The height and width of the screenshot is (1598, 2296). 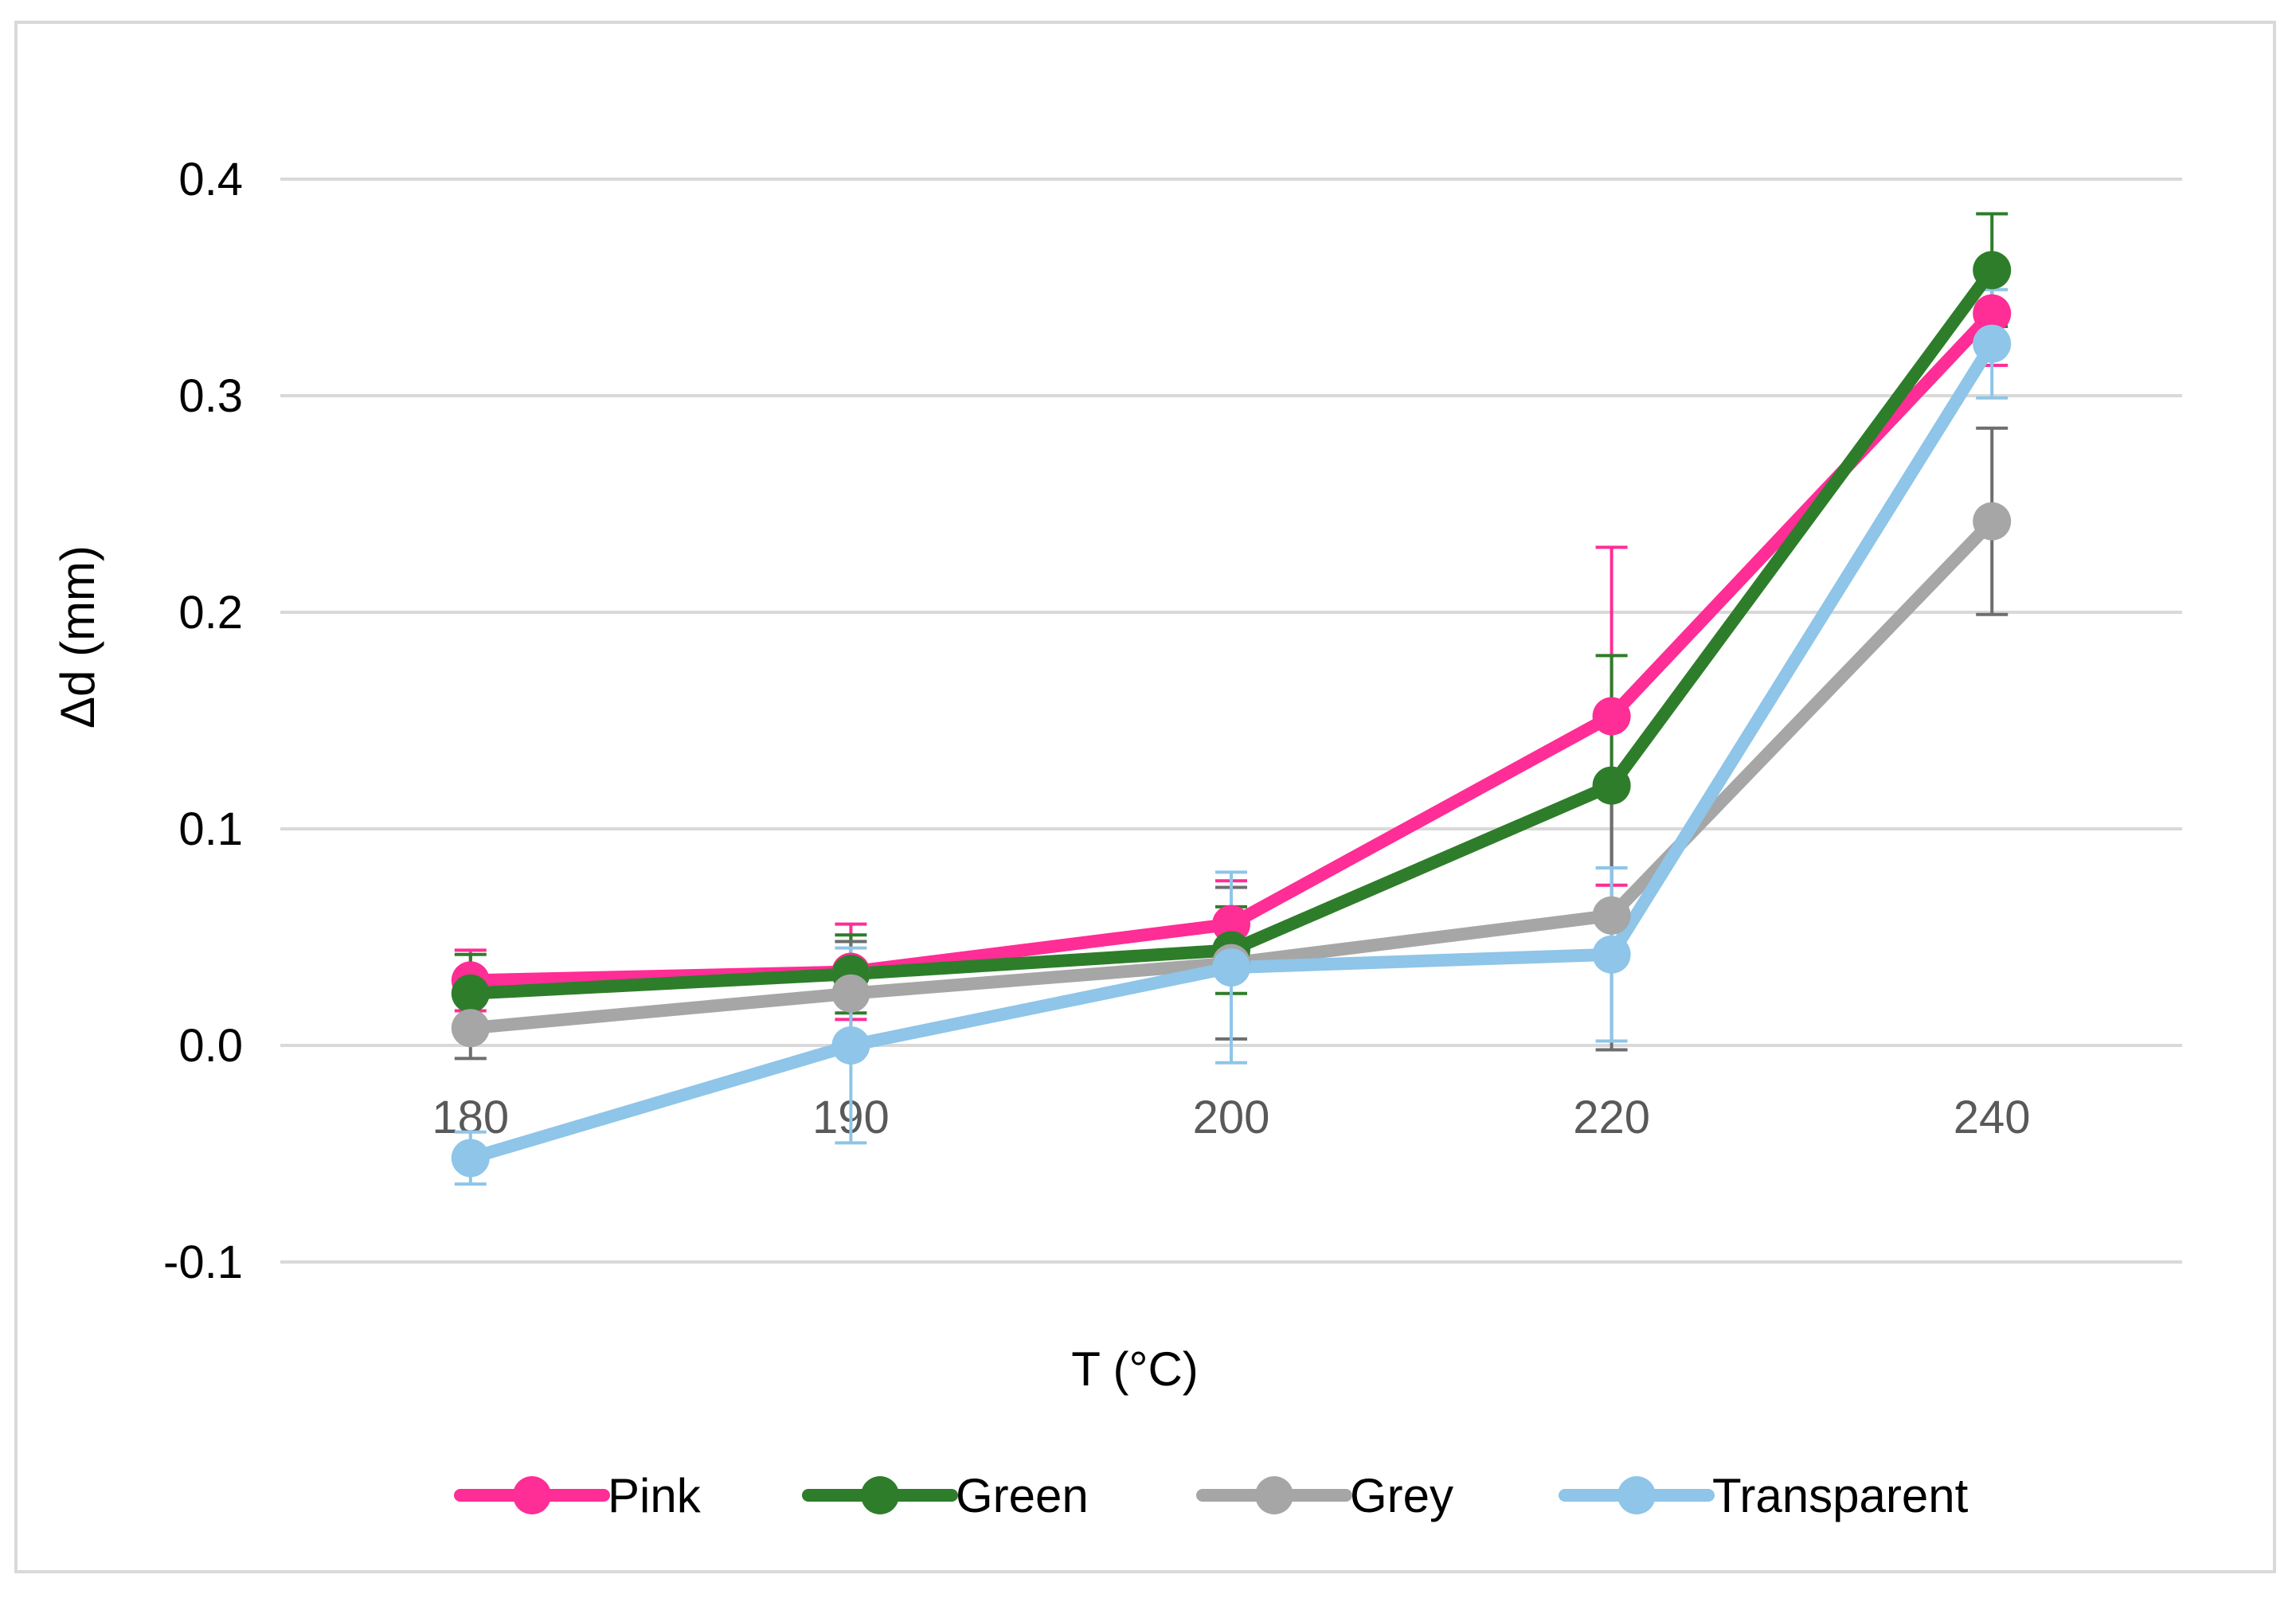 What do you see at coordinates (210, 1046) in the screenshot?
I see `y-tick-label: 0.0` at bounding box center [210, 1046].